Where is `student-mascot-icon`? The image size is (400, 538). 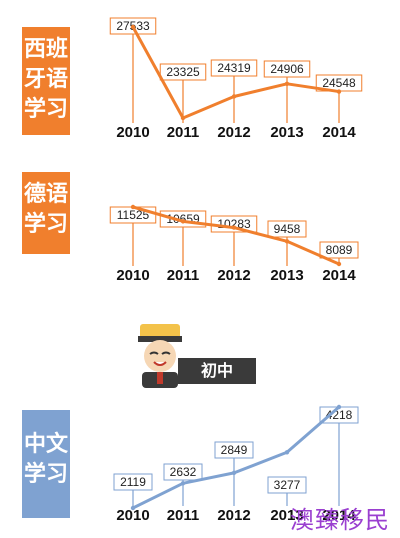 student-mascot-icon is located at coordinates (160, 356).